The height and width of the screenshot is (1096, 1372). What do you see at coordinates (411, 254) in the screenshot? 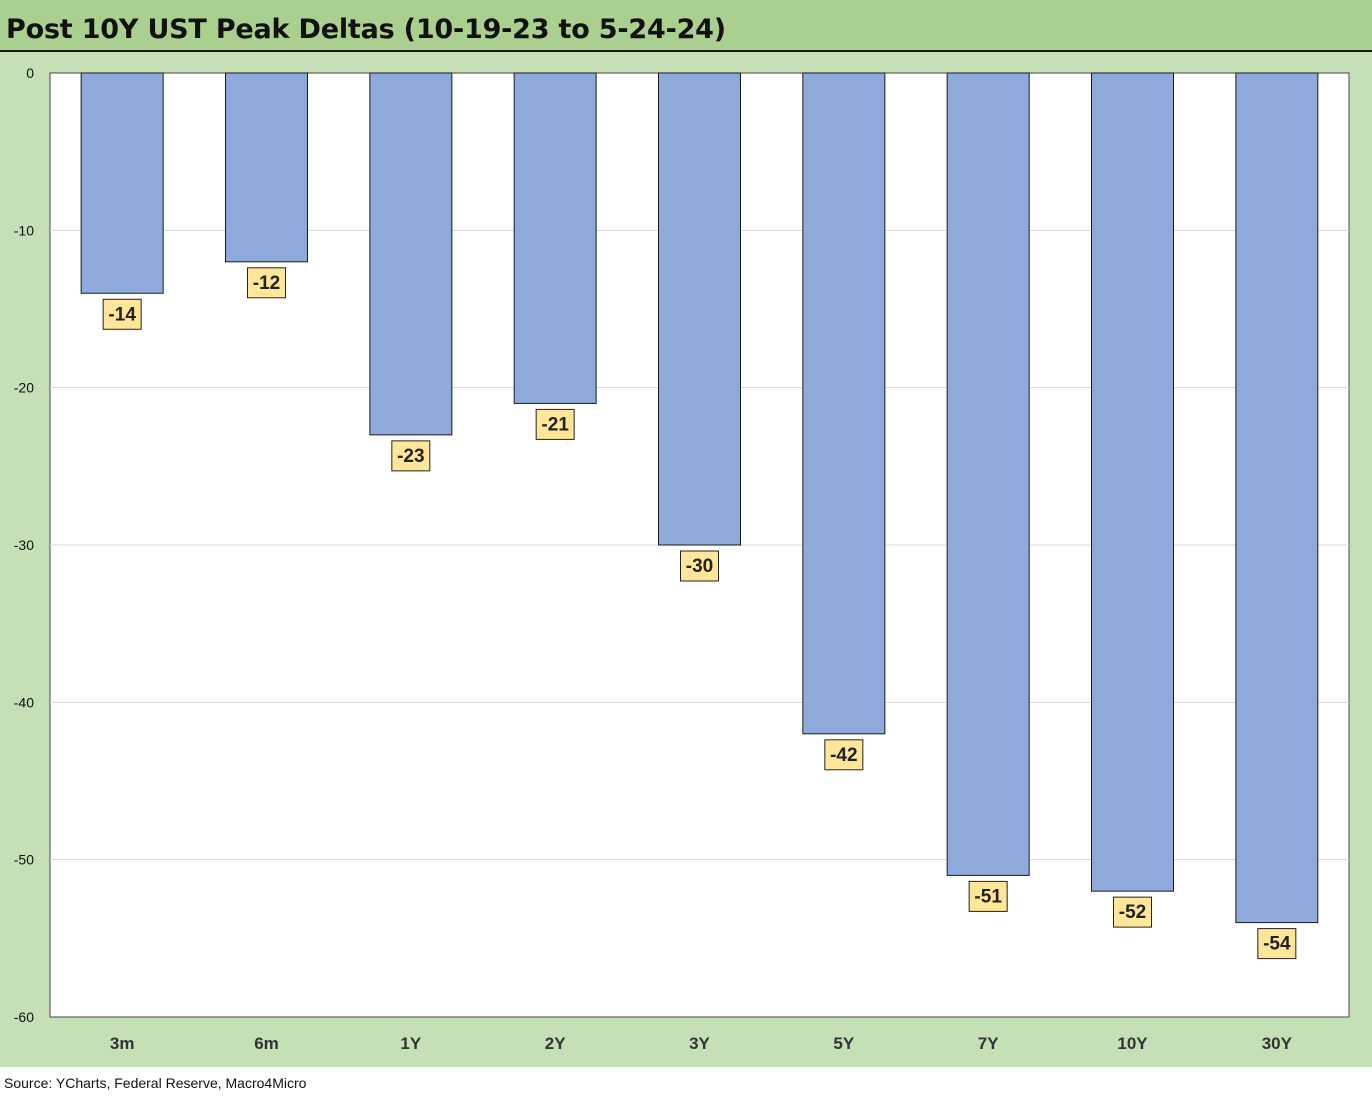
I see `bar-1y` at bounding box center [411, 254].